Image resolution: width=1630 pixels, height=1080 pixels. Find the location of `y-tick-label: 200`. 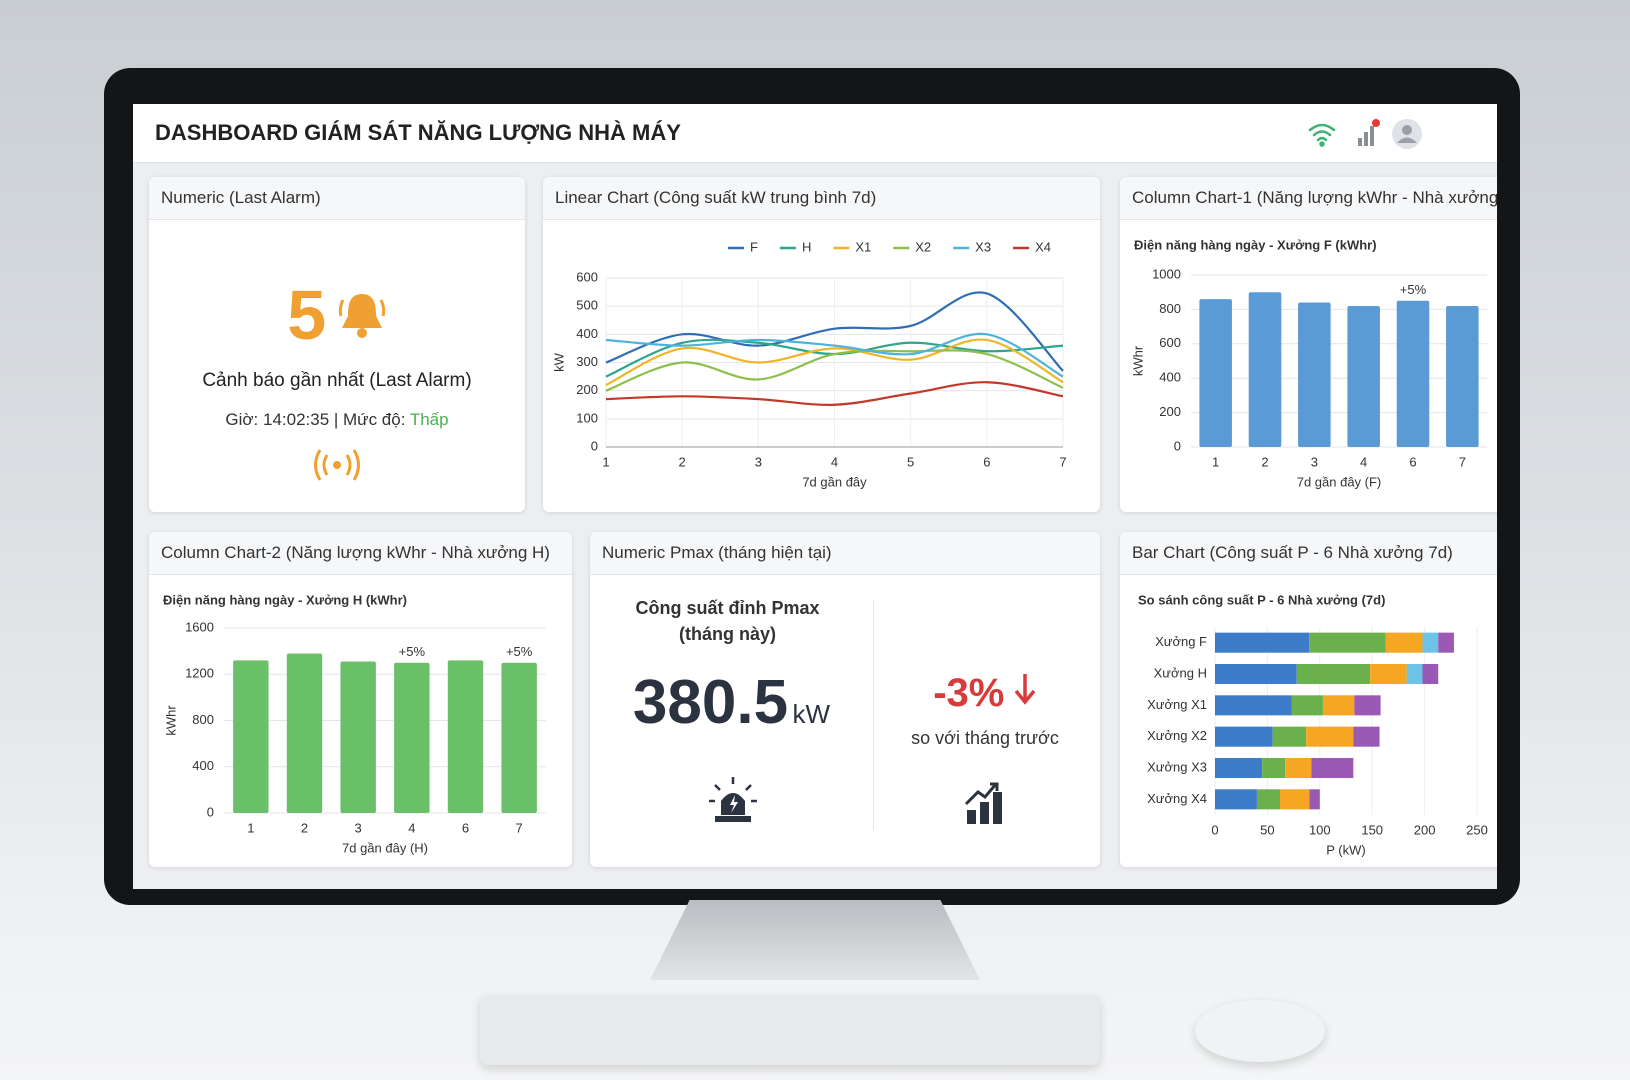

y-tick-label: 200 is located at coordinates (1170, 411).